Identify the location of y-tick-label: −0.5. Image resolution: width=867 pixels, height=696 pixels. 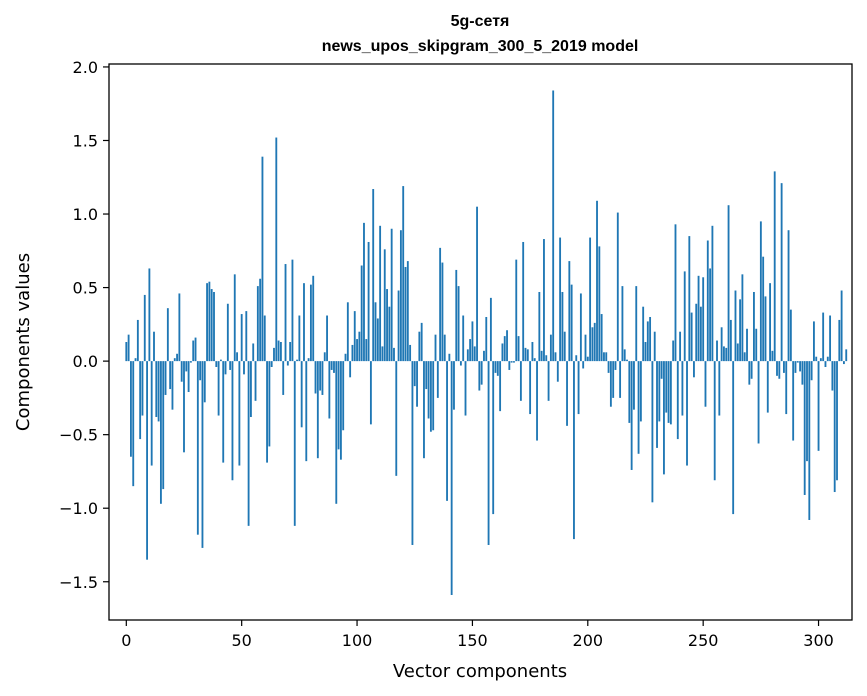
(78, 435).